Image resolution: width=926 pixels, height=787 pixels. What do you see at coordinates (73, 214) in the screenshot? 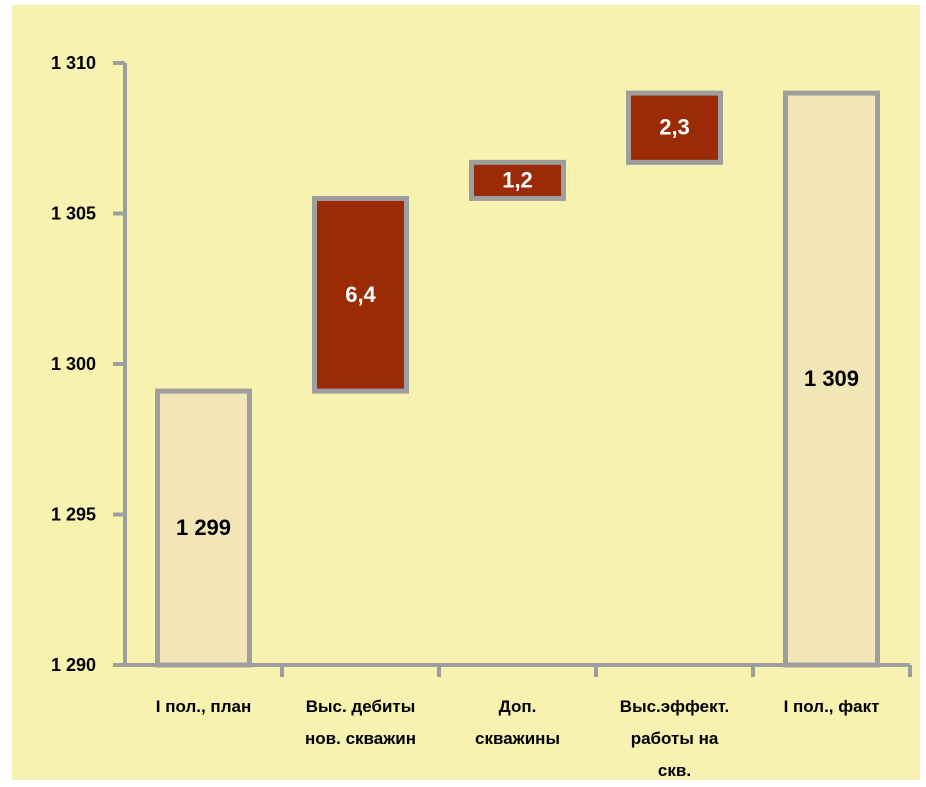
I see `y-tick-label: 1 305` at bounding box center [73, 214].